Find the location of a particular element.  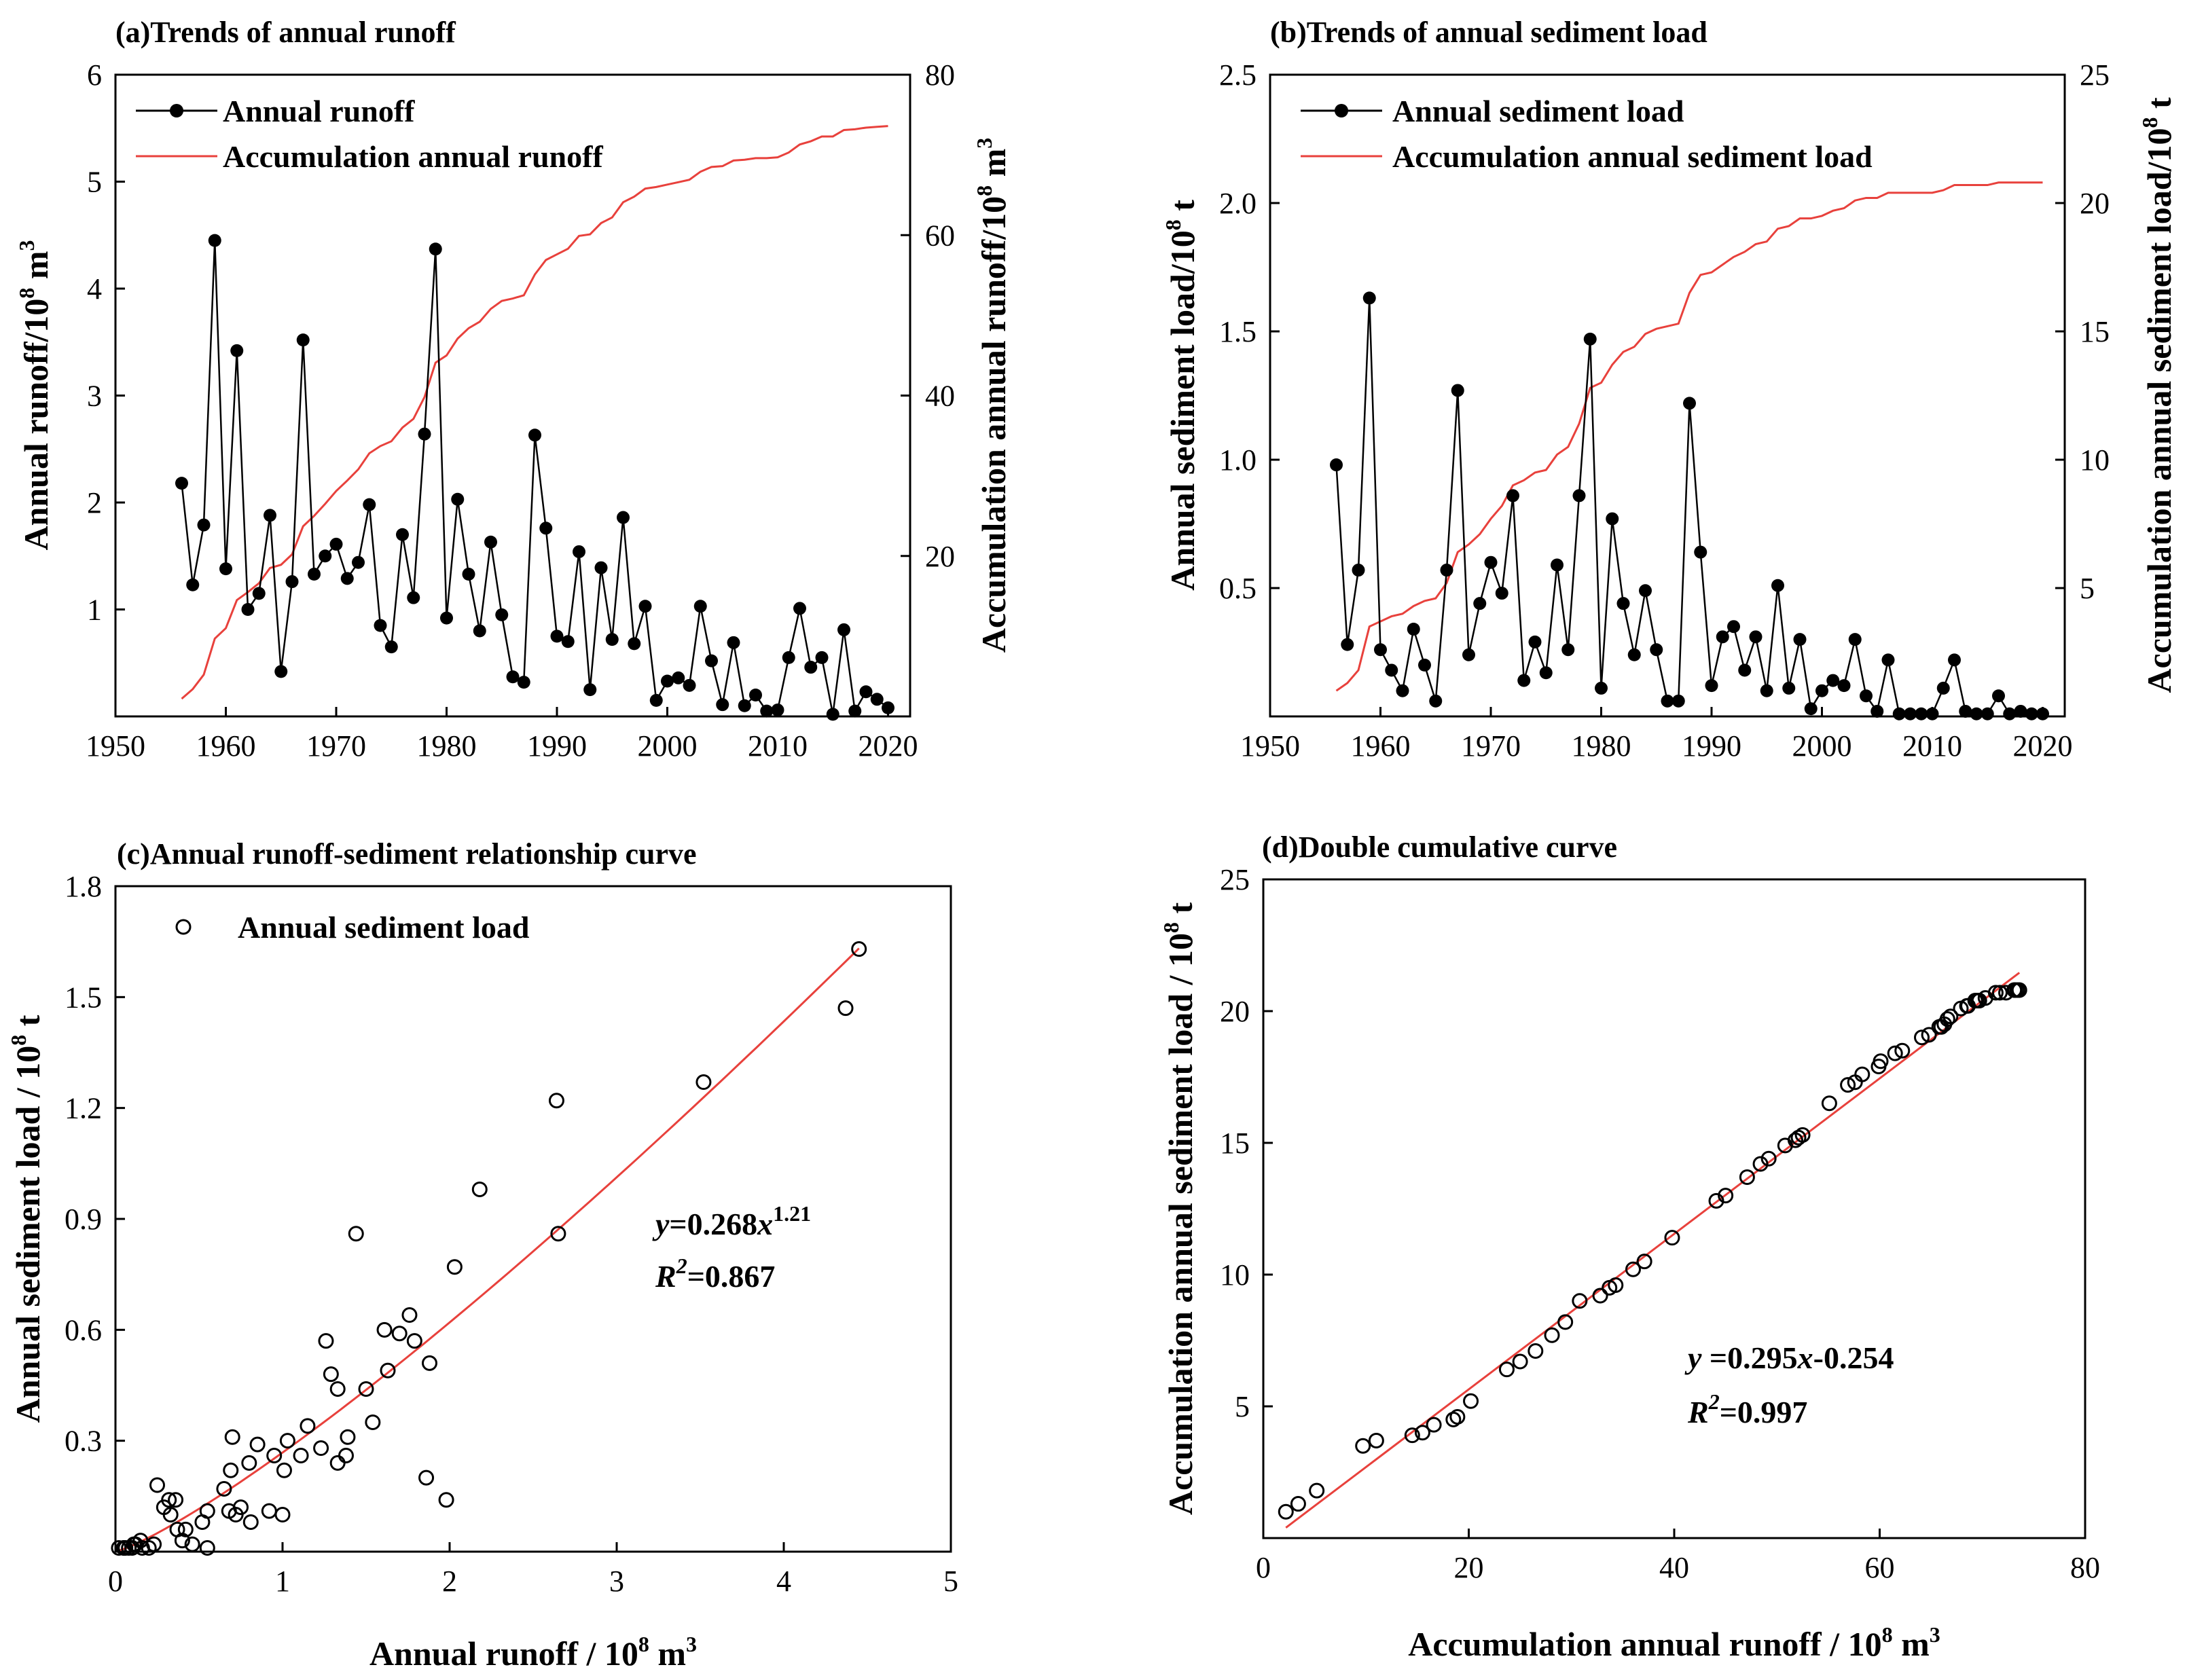

x-tick-label: 1960 is located at coordinates (1381, 746).